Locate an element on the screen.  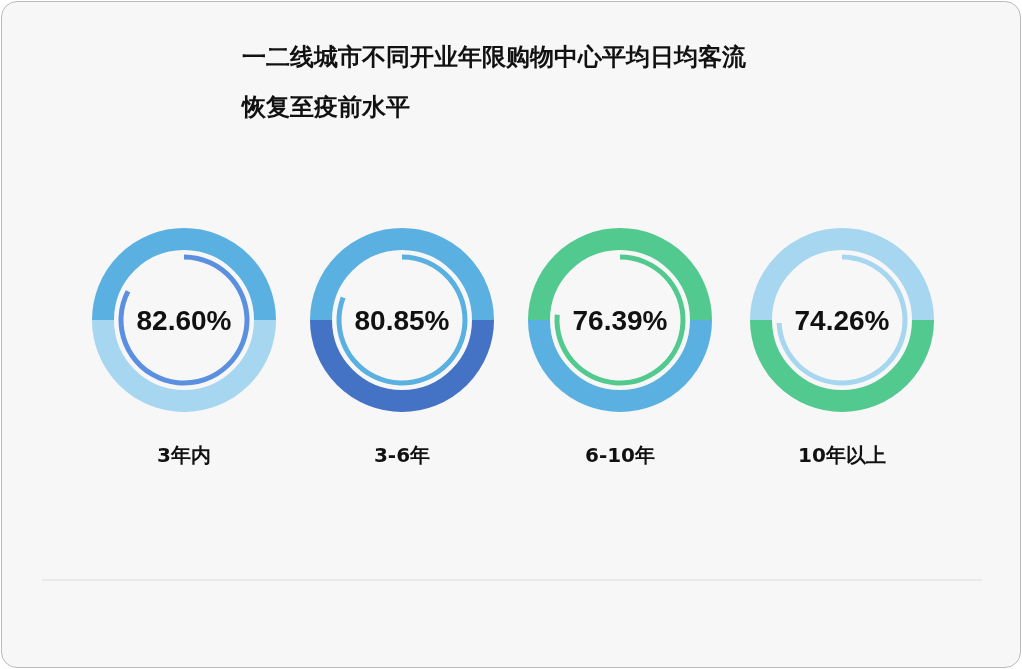
text: 6-10年 is located at coordinates (620, 455).